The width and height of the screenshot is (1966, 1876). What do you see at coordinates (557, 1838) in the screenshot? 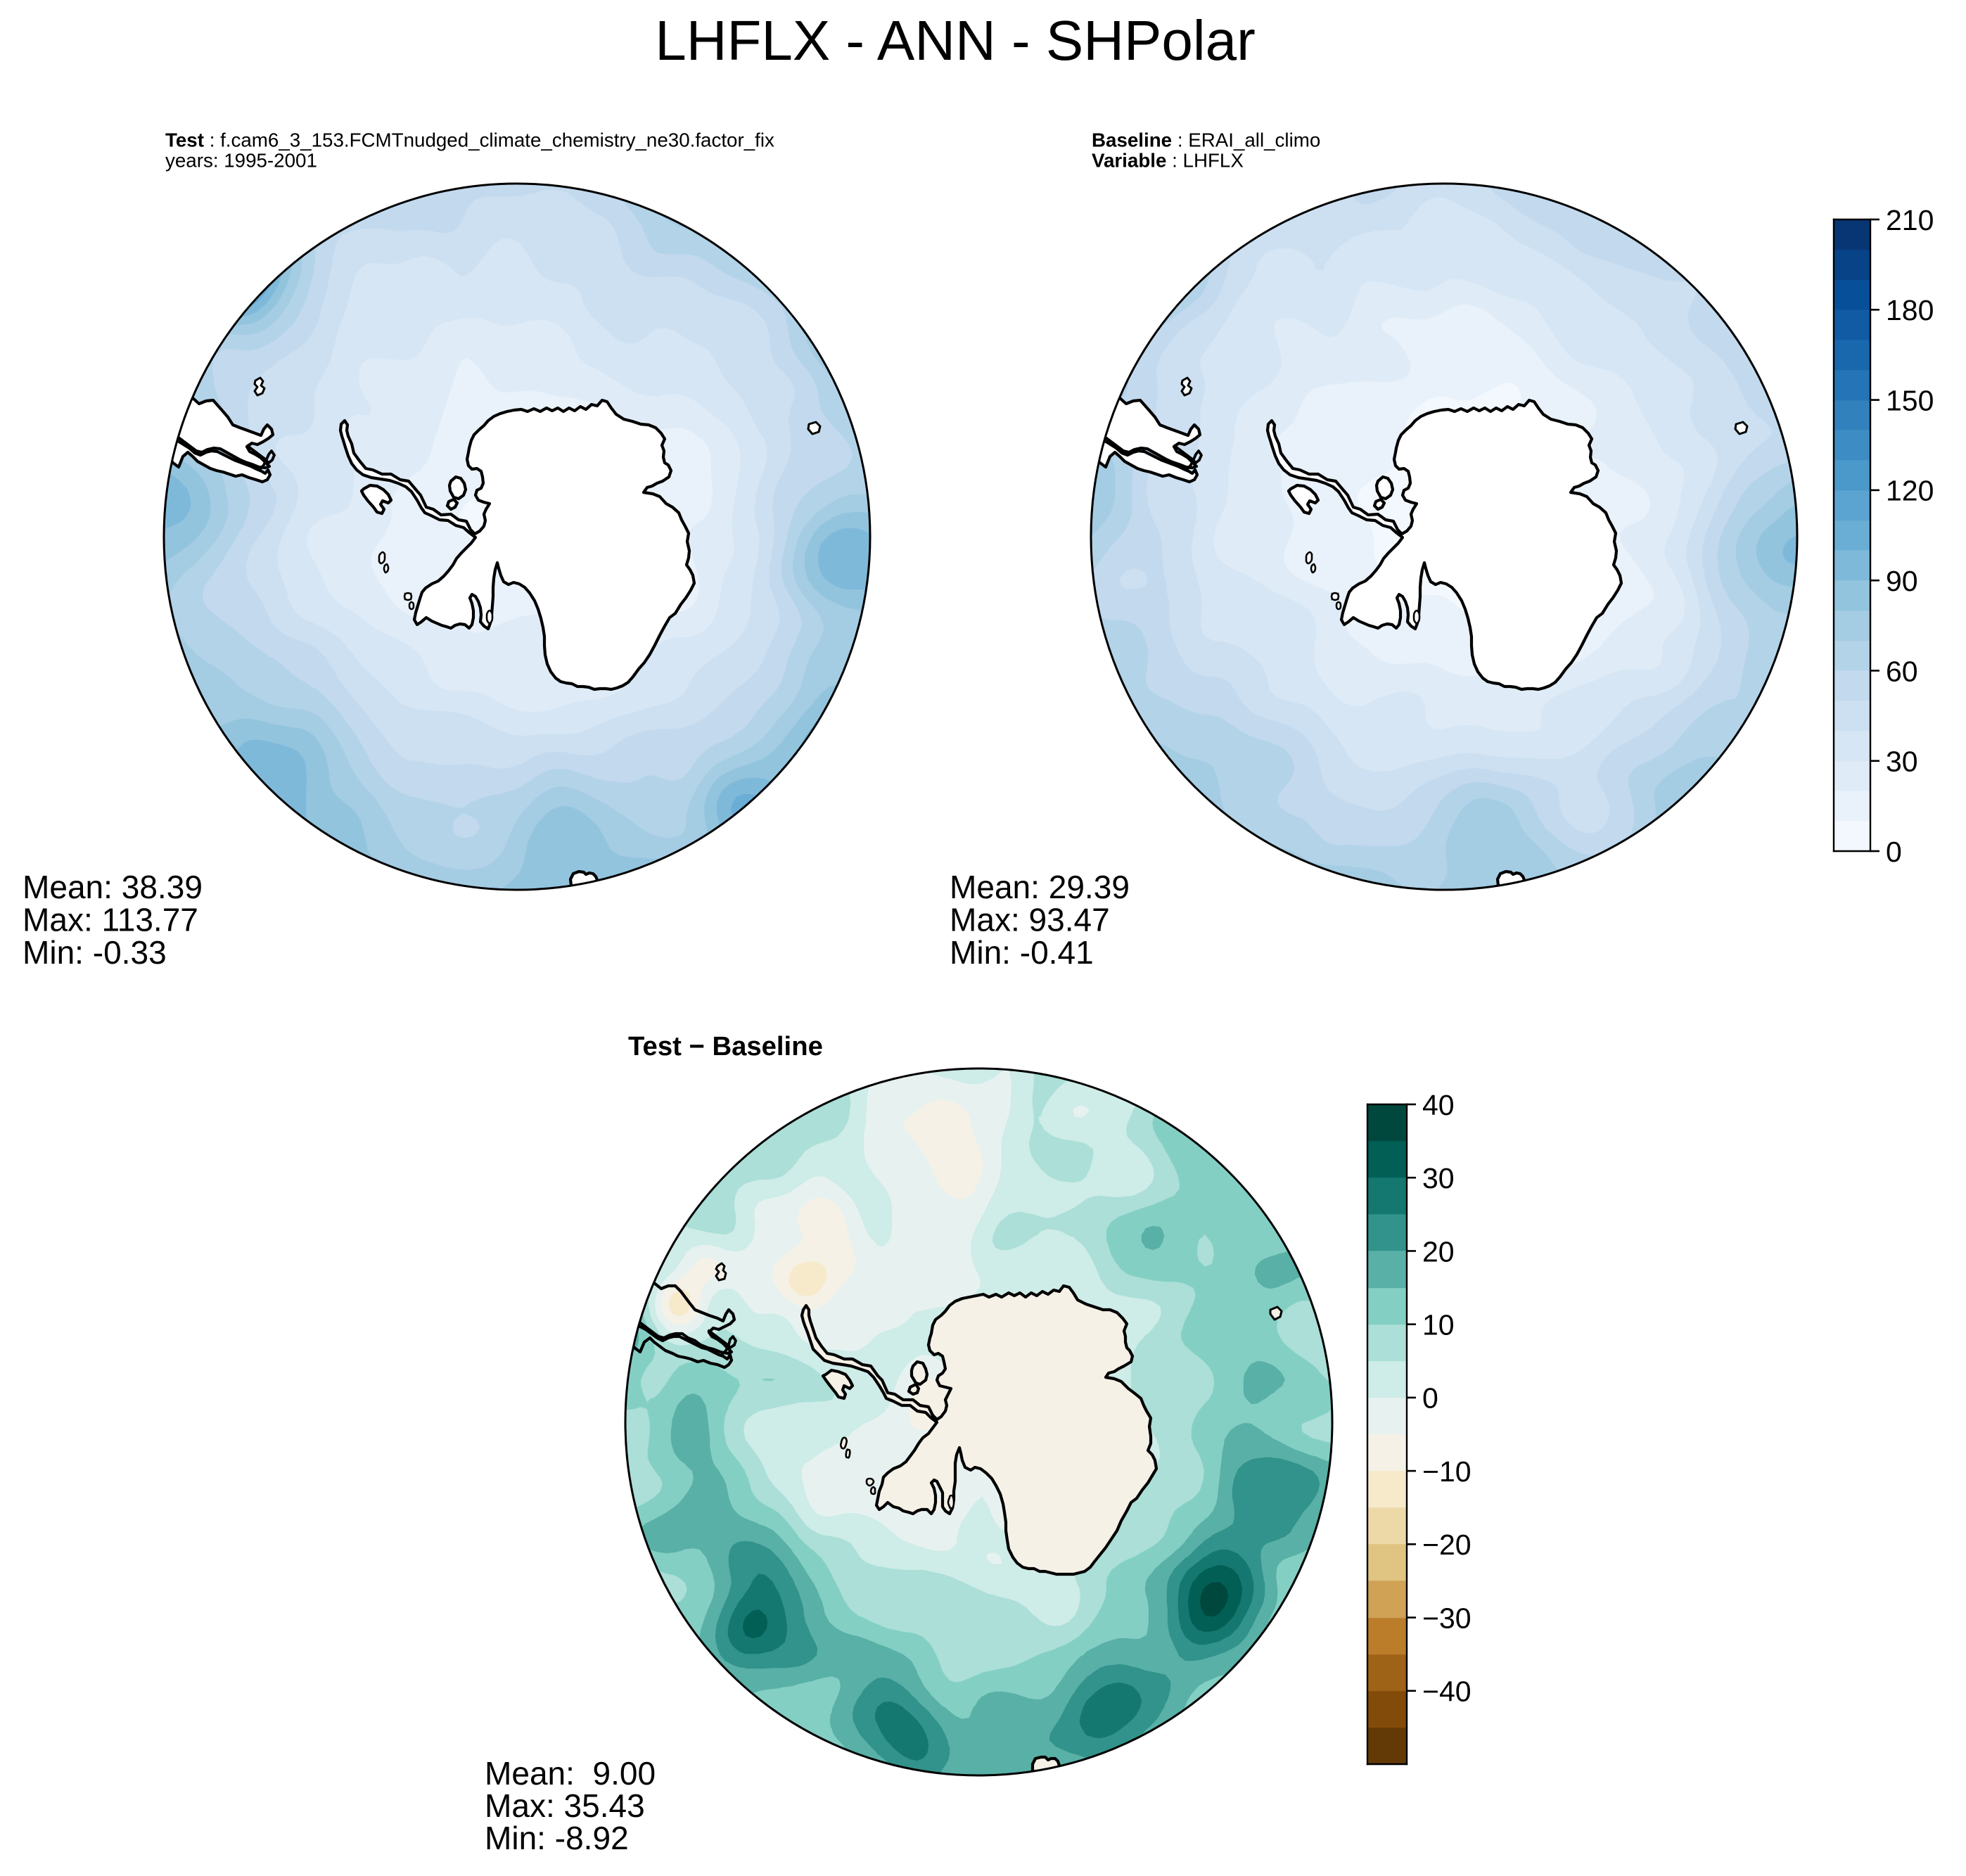
I see `svg-text: Min: -8.92` at bounding box center [557, 1838].